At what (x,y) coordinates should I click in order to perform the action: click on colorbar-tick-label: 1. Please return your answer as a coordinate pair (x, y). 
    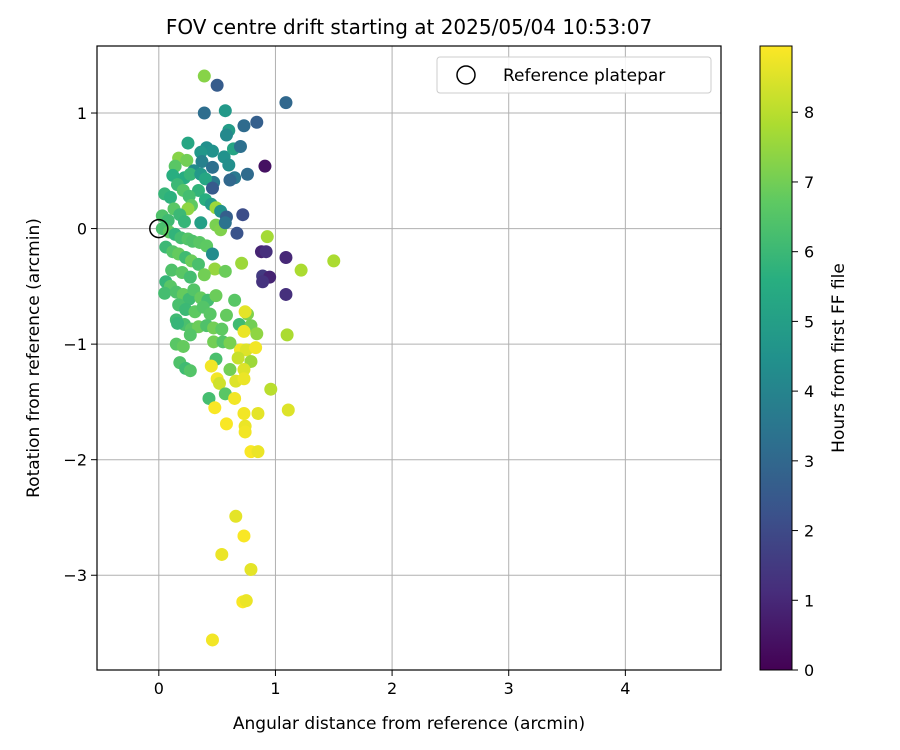
    Looking at the image, I should click on (809, 600).